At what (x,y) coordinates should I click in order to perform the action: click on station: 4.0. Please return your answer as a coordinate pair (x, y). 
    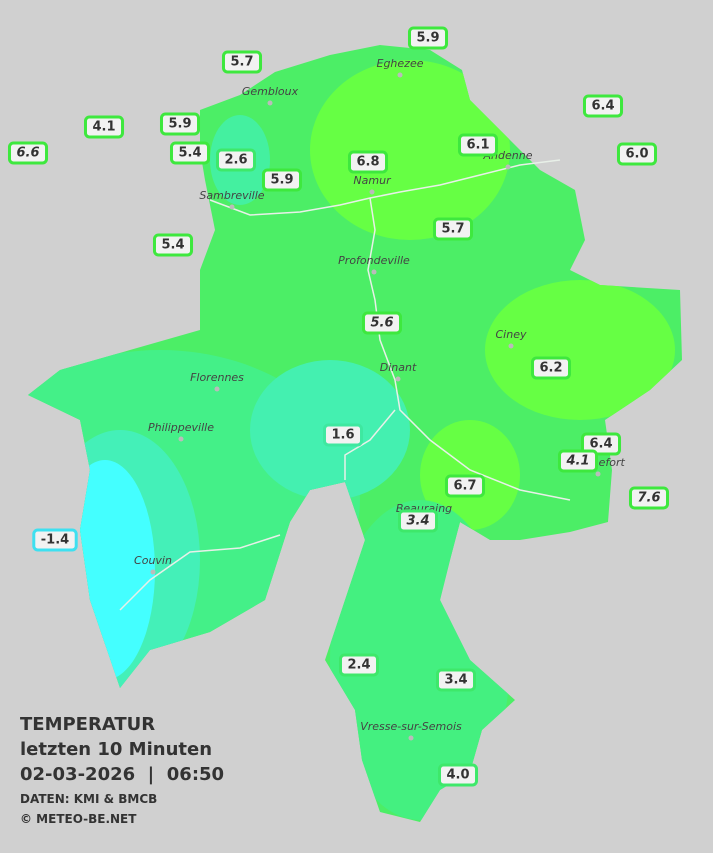
    Looking at the image, I should click on (458, 775).